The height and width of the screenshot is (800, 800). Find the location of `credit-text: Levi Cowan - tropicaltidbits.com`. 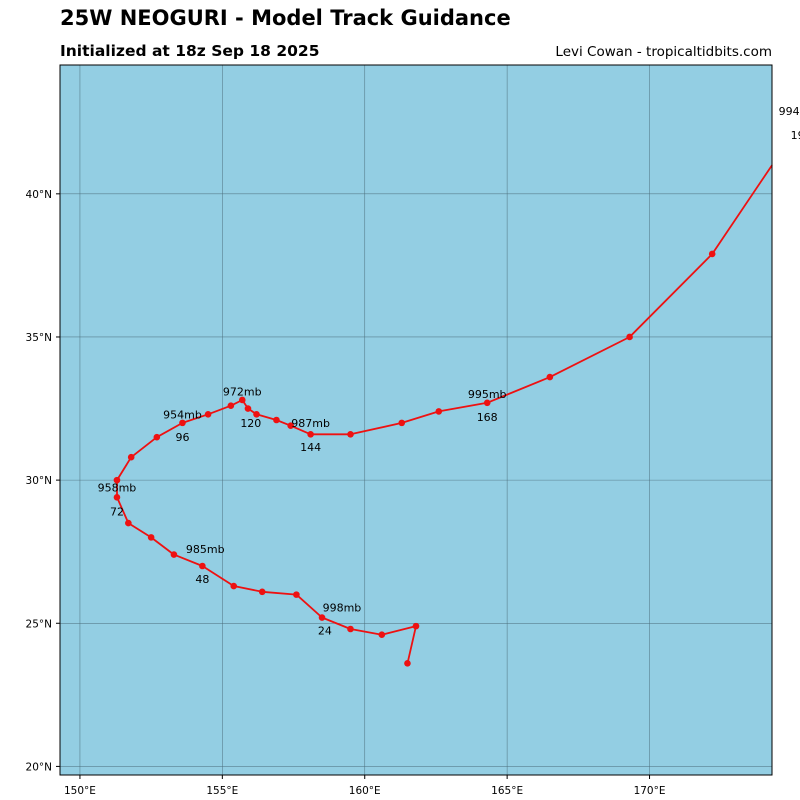

credit-text: Levi Cowan - tropicaltidbits.com is located at coordinates (663, 52).